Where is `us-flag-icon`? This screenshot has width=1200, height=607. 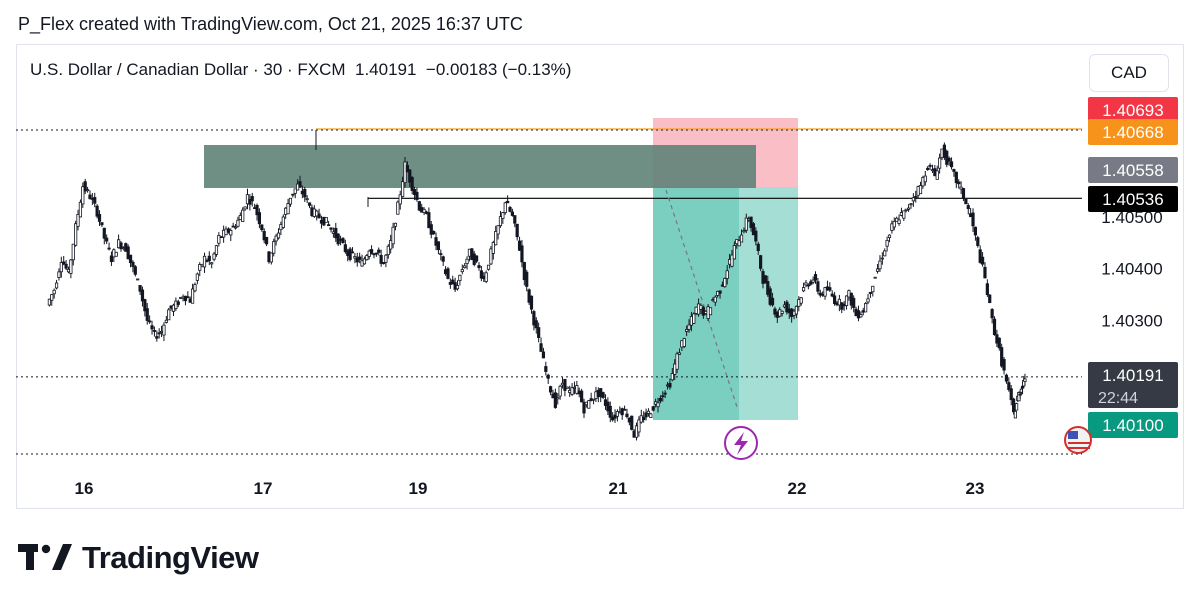 us-flag-icon is located at coordinates (1078, 440).